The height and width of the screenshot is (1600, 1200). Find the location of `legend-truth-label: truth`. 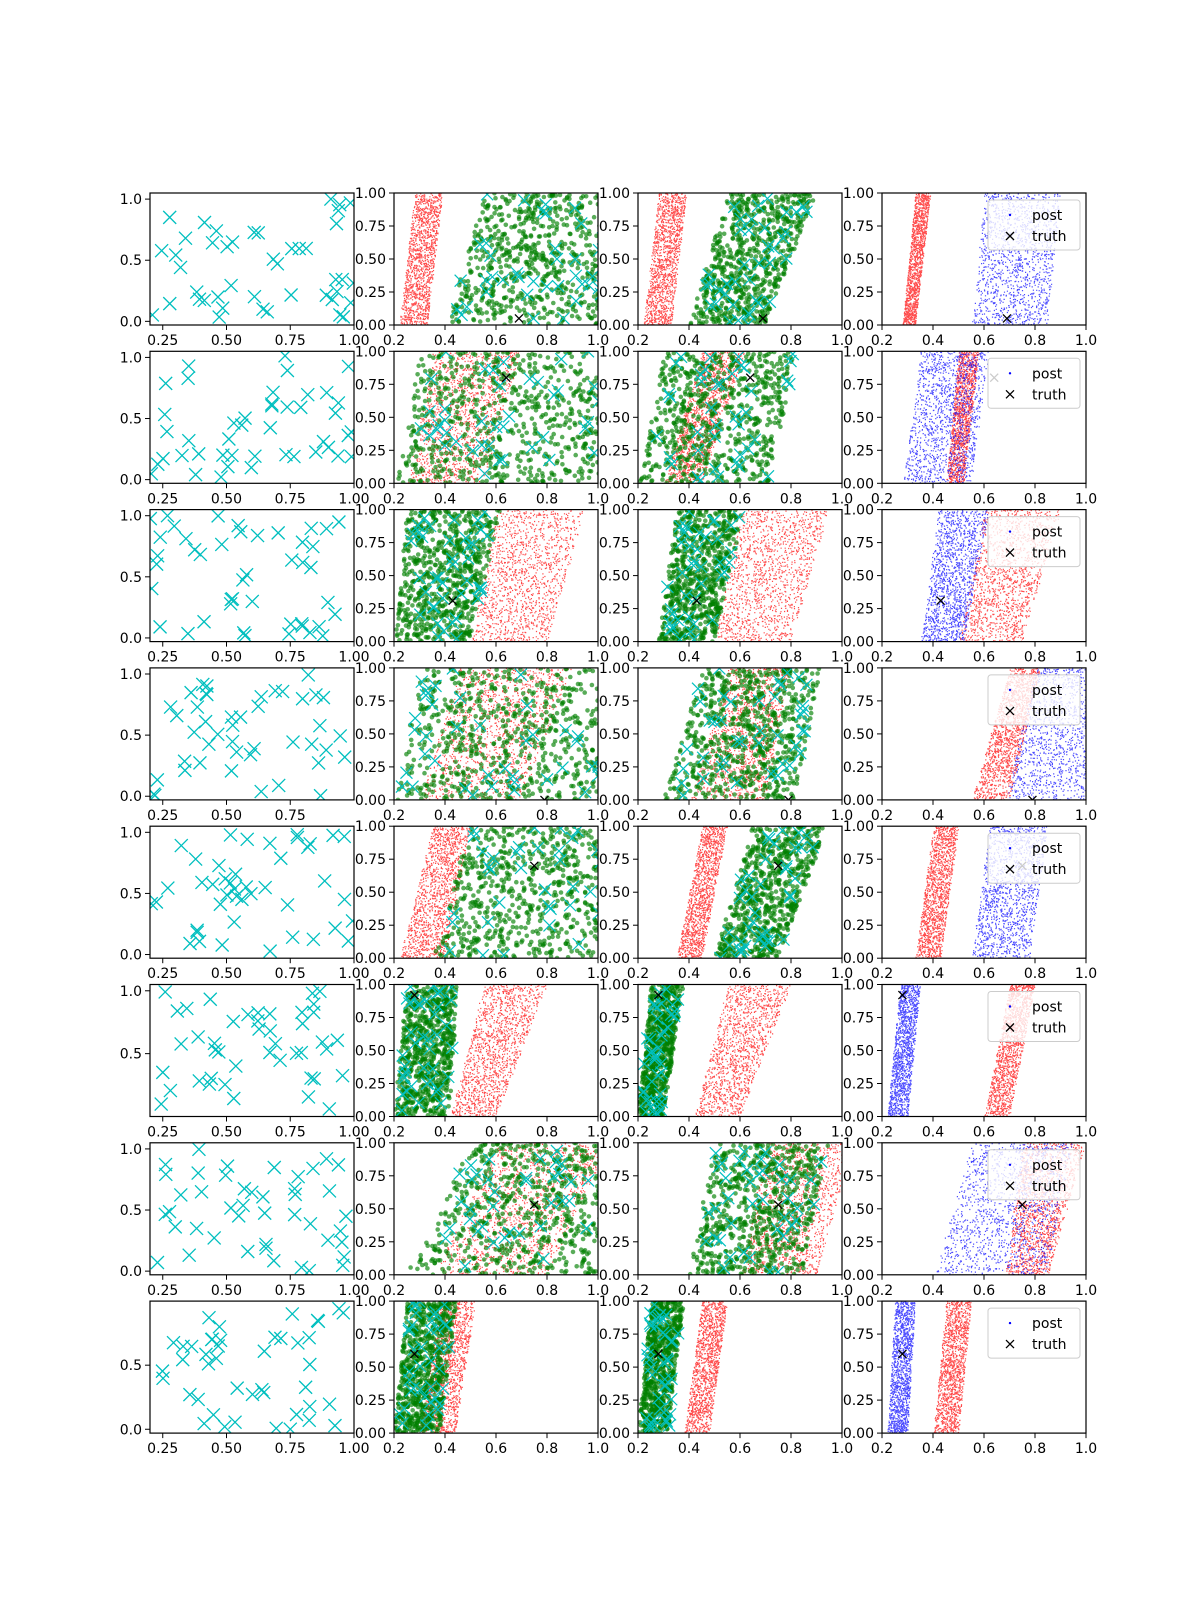

legend-truth-label: truth is located at coordinates (1049, 712).